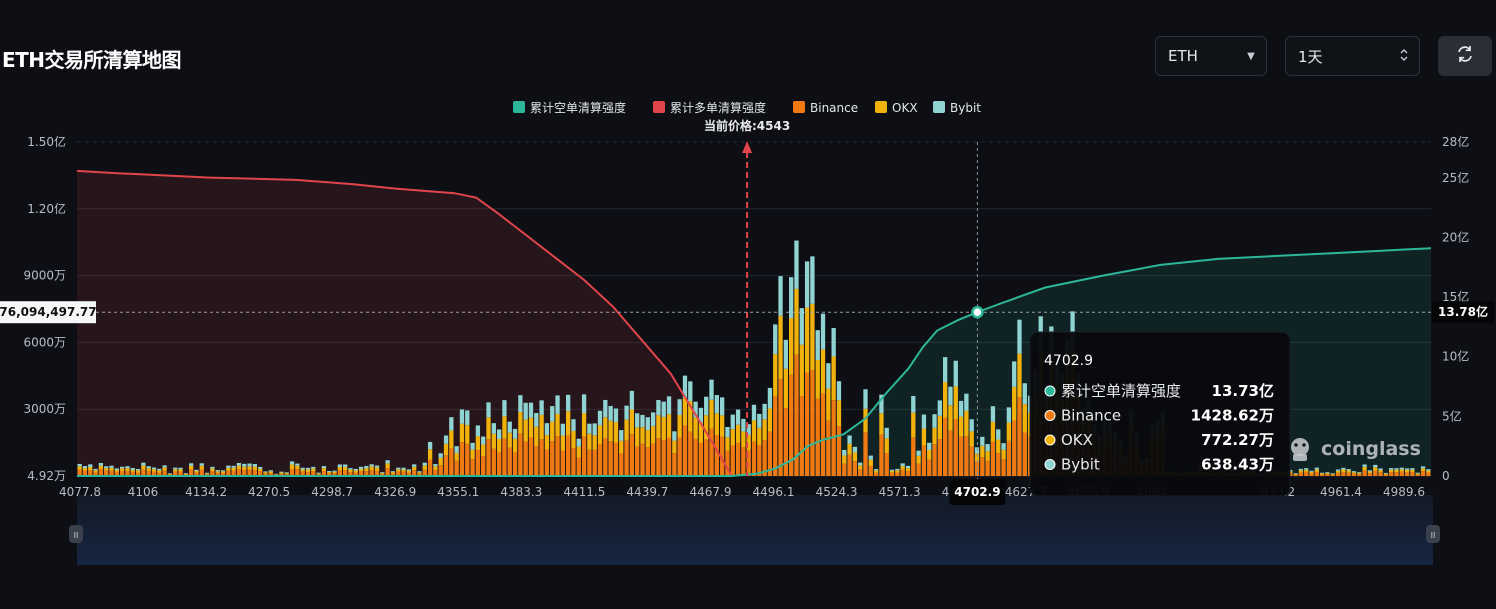 The image size is (1496, 609). I want to click on legend: 累计空单清算强度 累计多单清算强度 Binance OKX Bybit, so click(747, 107).